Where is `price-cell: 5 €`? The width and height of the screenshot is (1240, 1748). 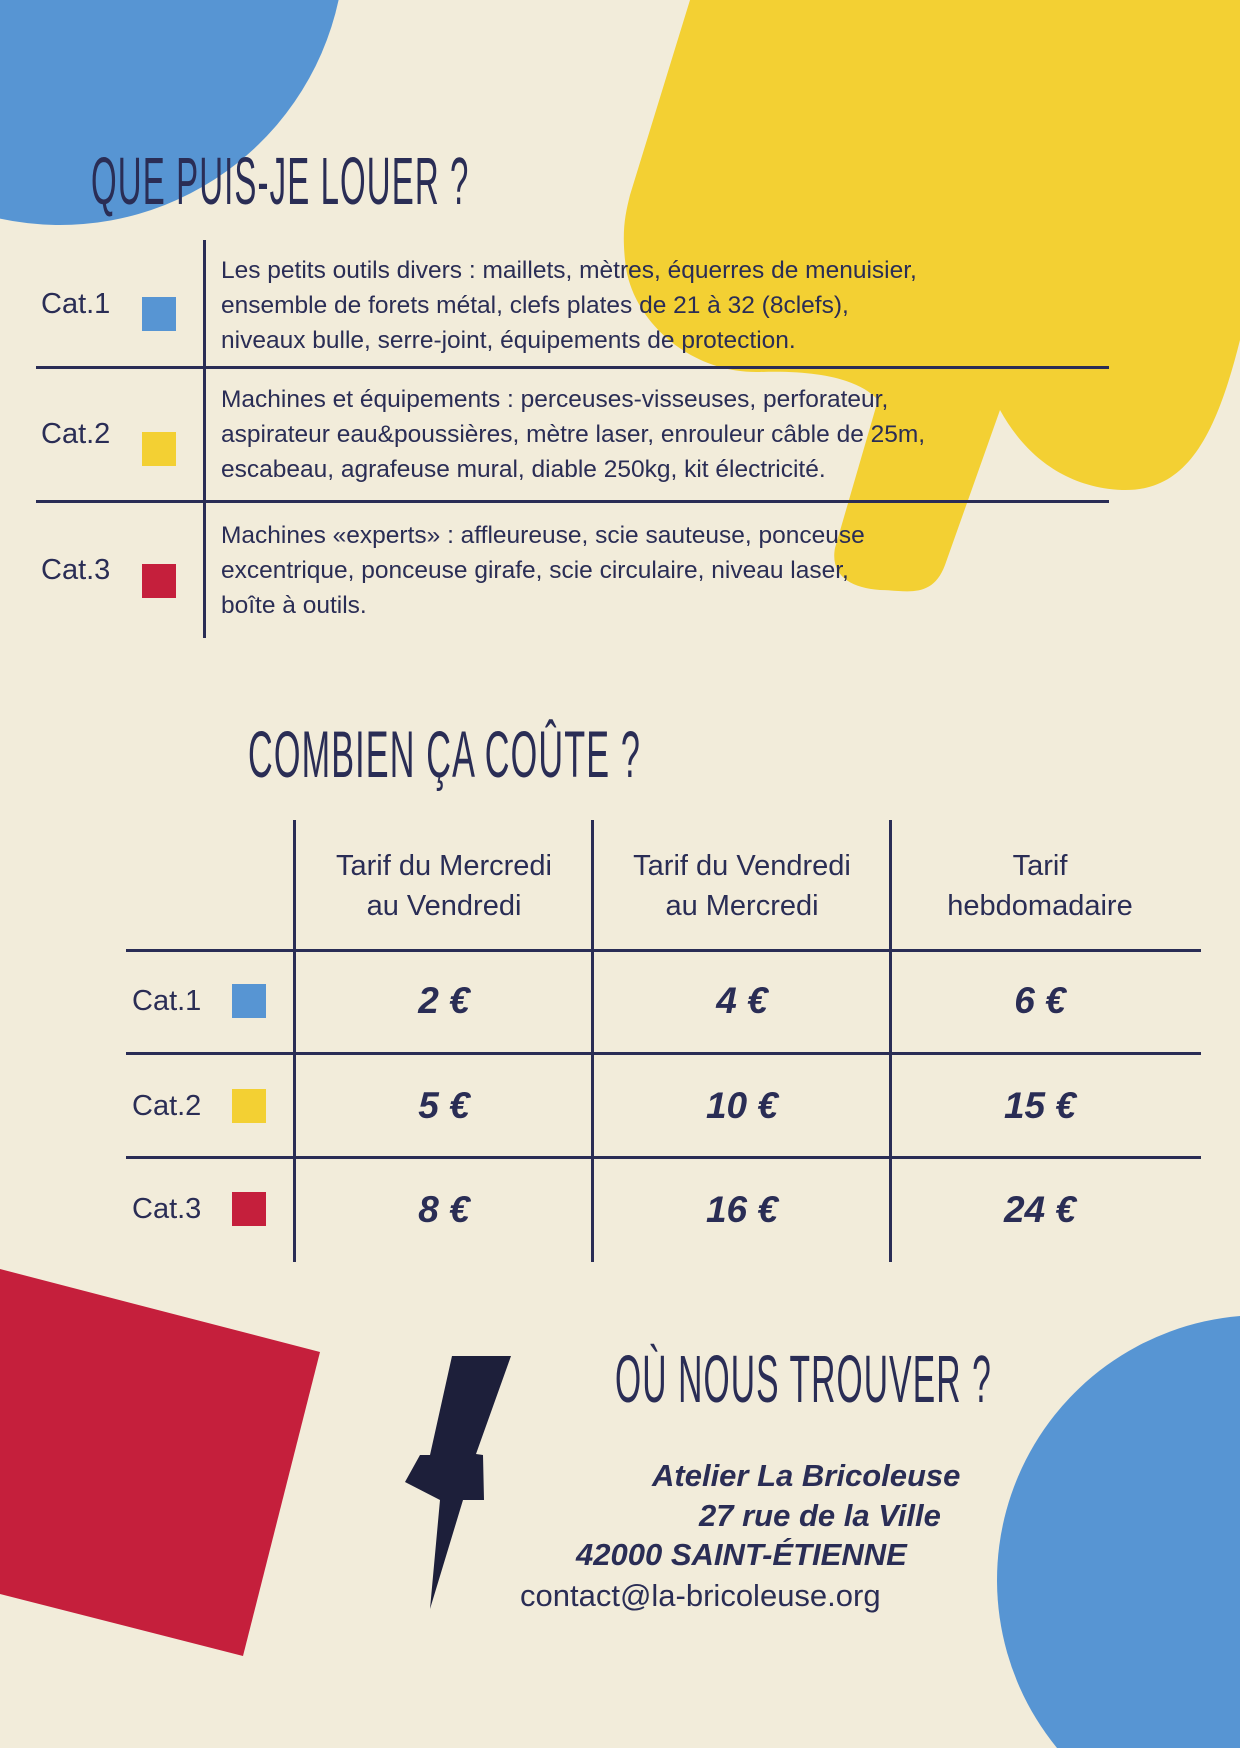 price-cell: 5 € is located at coordinates (444, 1105).